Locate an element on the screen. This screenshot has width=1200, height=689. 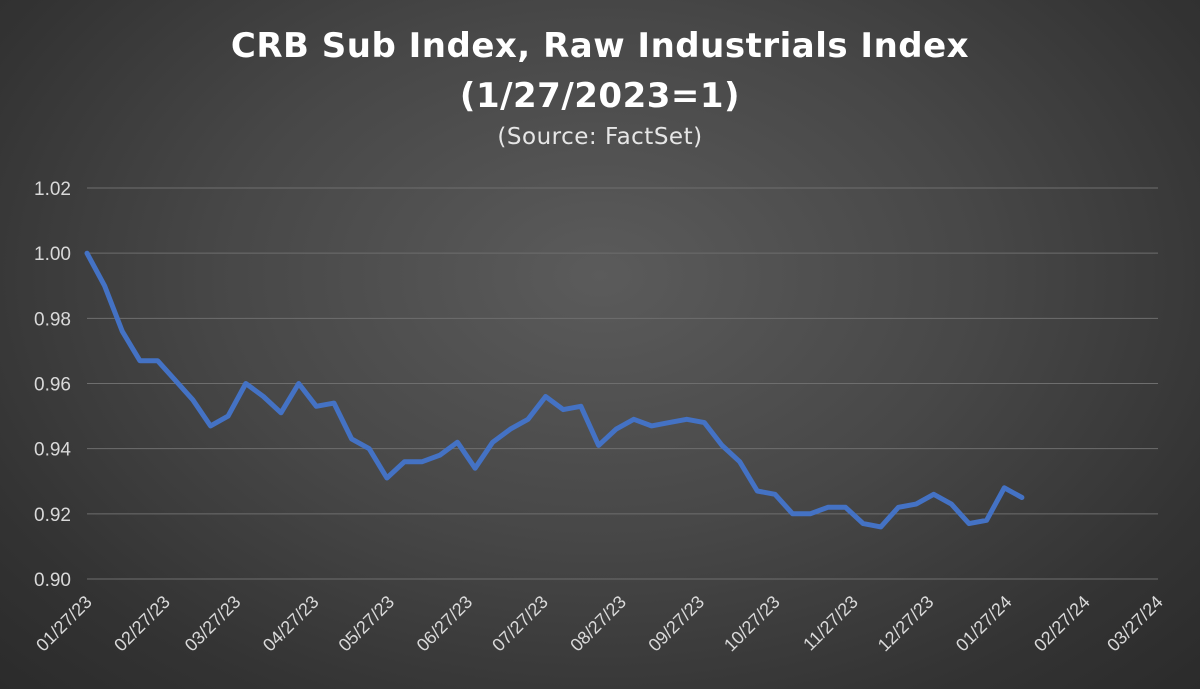
x-tick-label: 08/27/23 is located at coordinates (598, 624).